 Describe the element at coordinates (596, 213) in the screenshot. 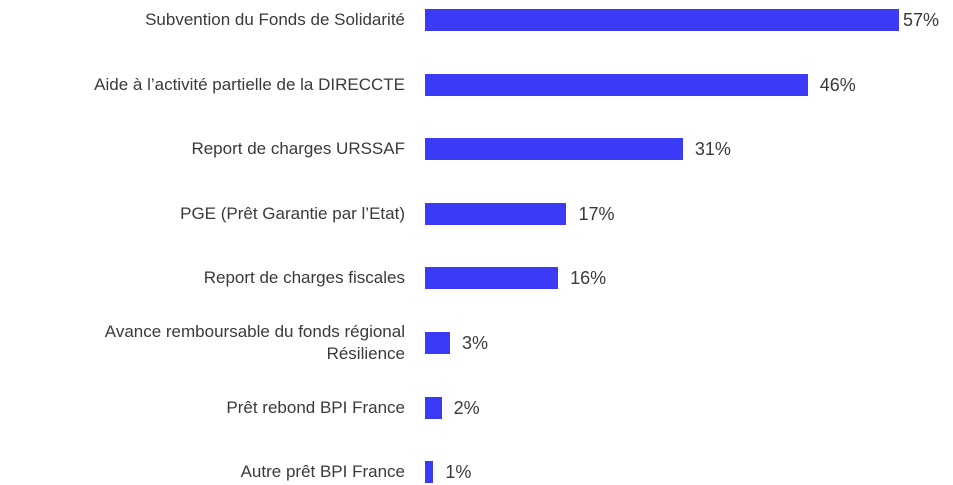

I see `data-label: 17%` at that location.